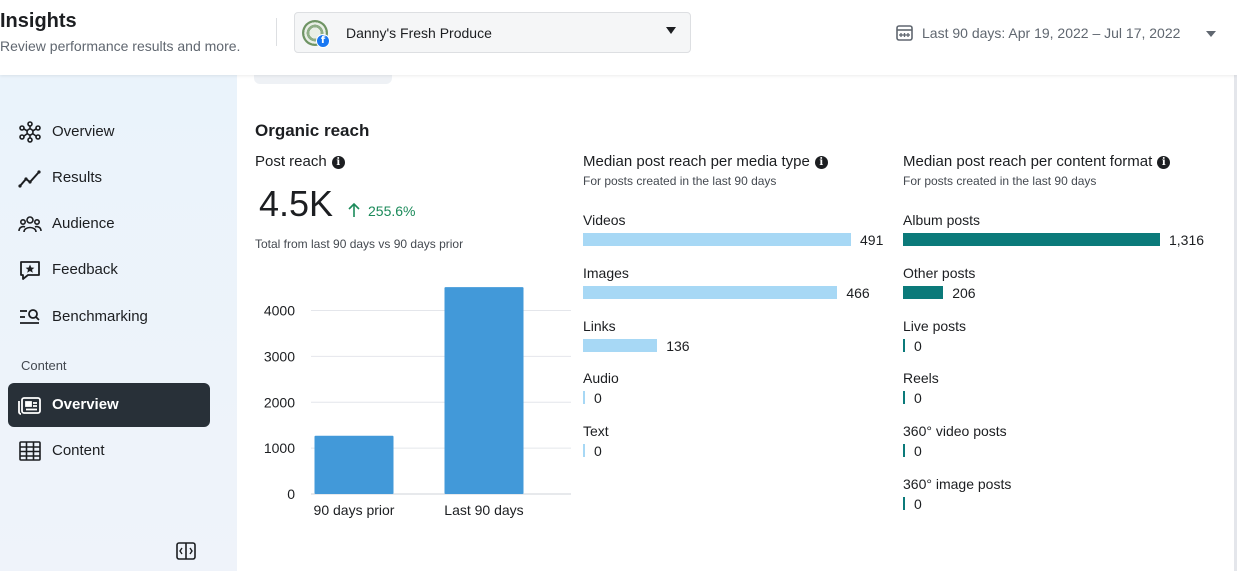 The image size is (1237, 571). I want to click on post-reach-change-text: 255.6%, so click(392, 211).